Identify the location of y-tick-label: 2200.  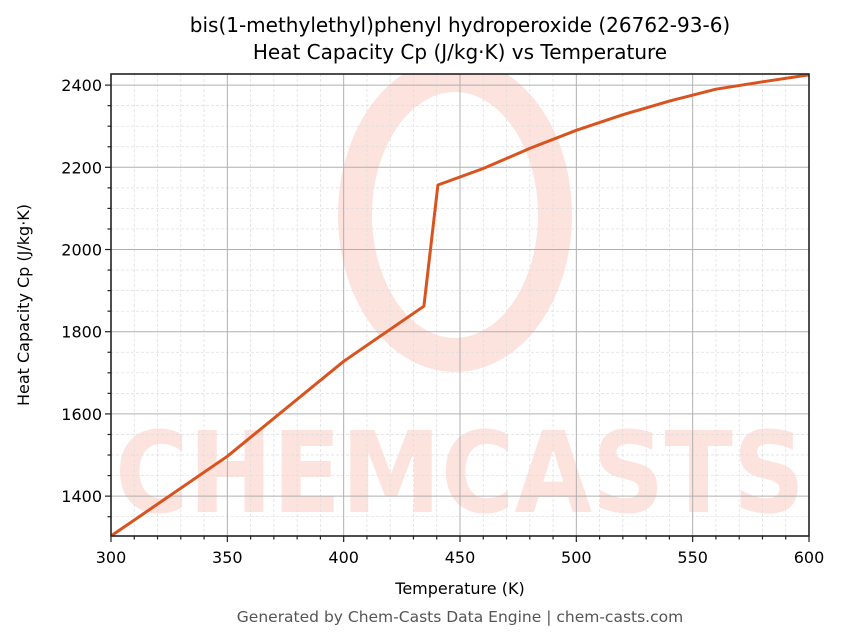
(81, 167).